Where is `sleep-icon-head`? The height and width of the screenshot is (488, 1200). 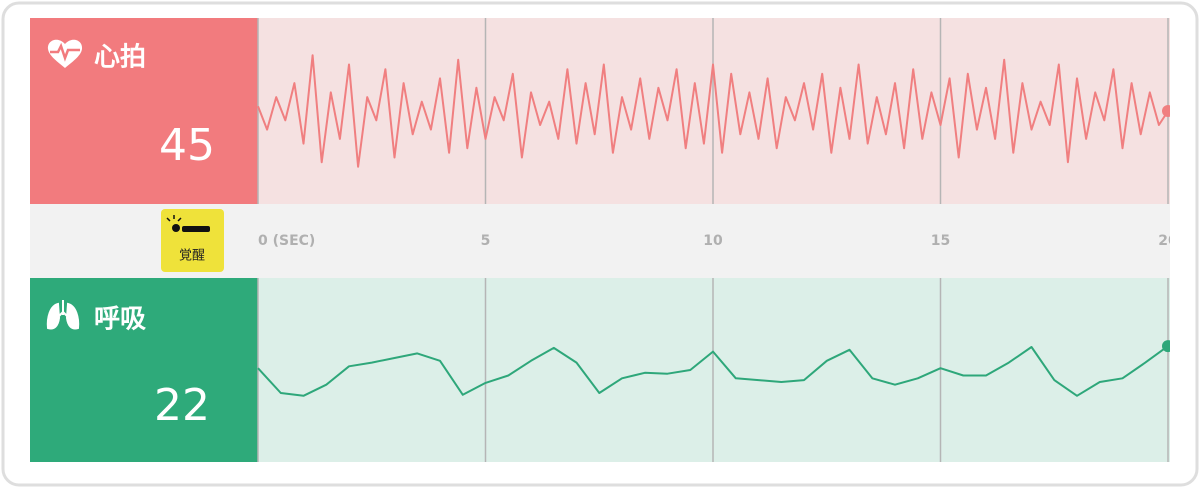
sleep-icon-head is located at coordinates (176, 228).